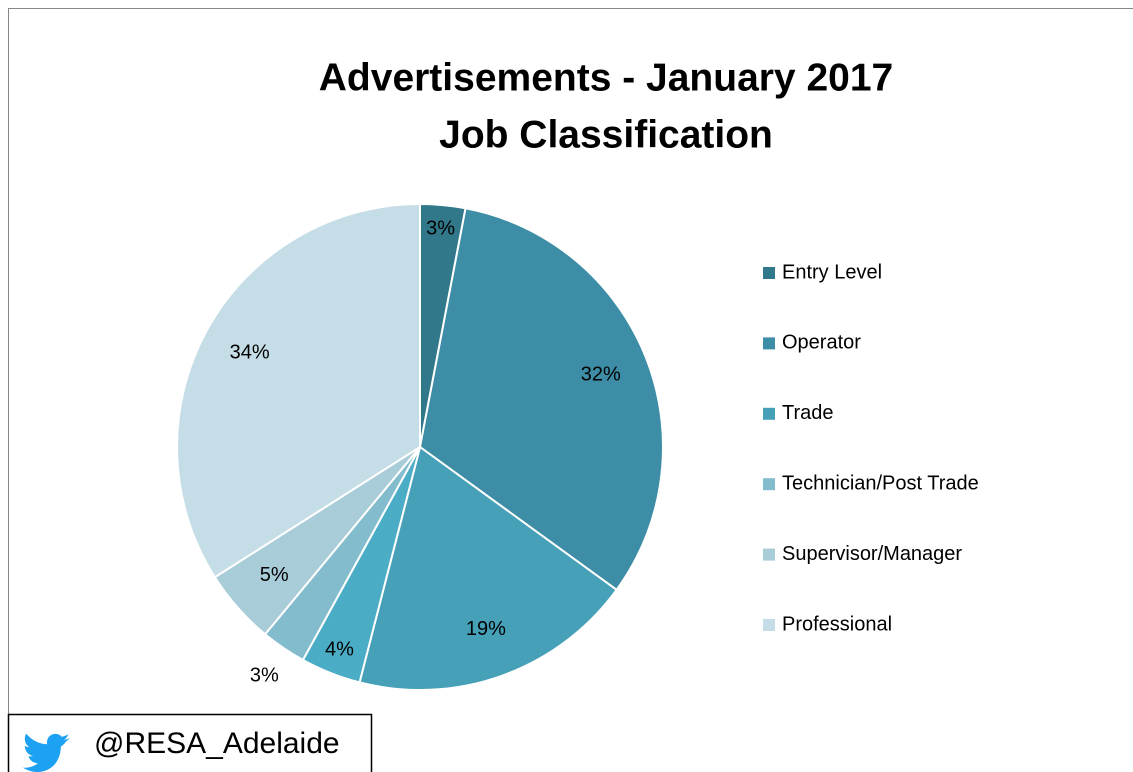 The width and height of the screenshot is (1133, 772). I want to click on footer-box, so click(190, 742).